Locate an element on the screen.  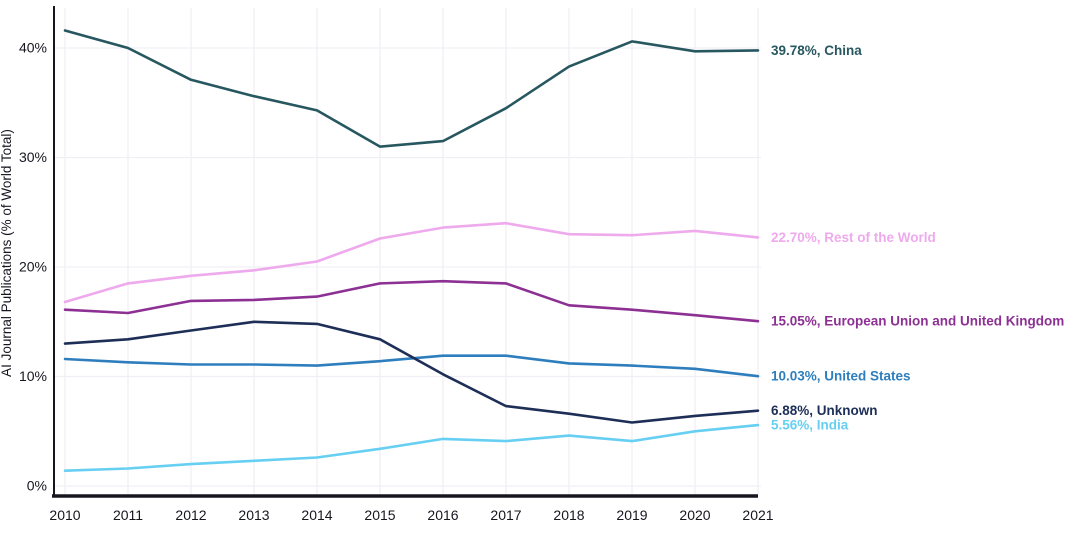
y-tick-label-20: 20% is located at coordinates (33, 267).